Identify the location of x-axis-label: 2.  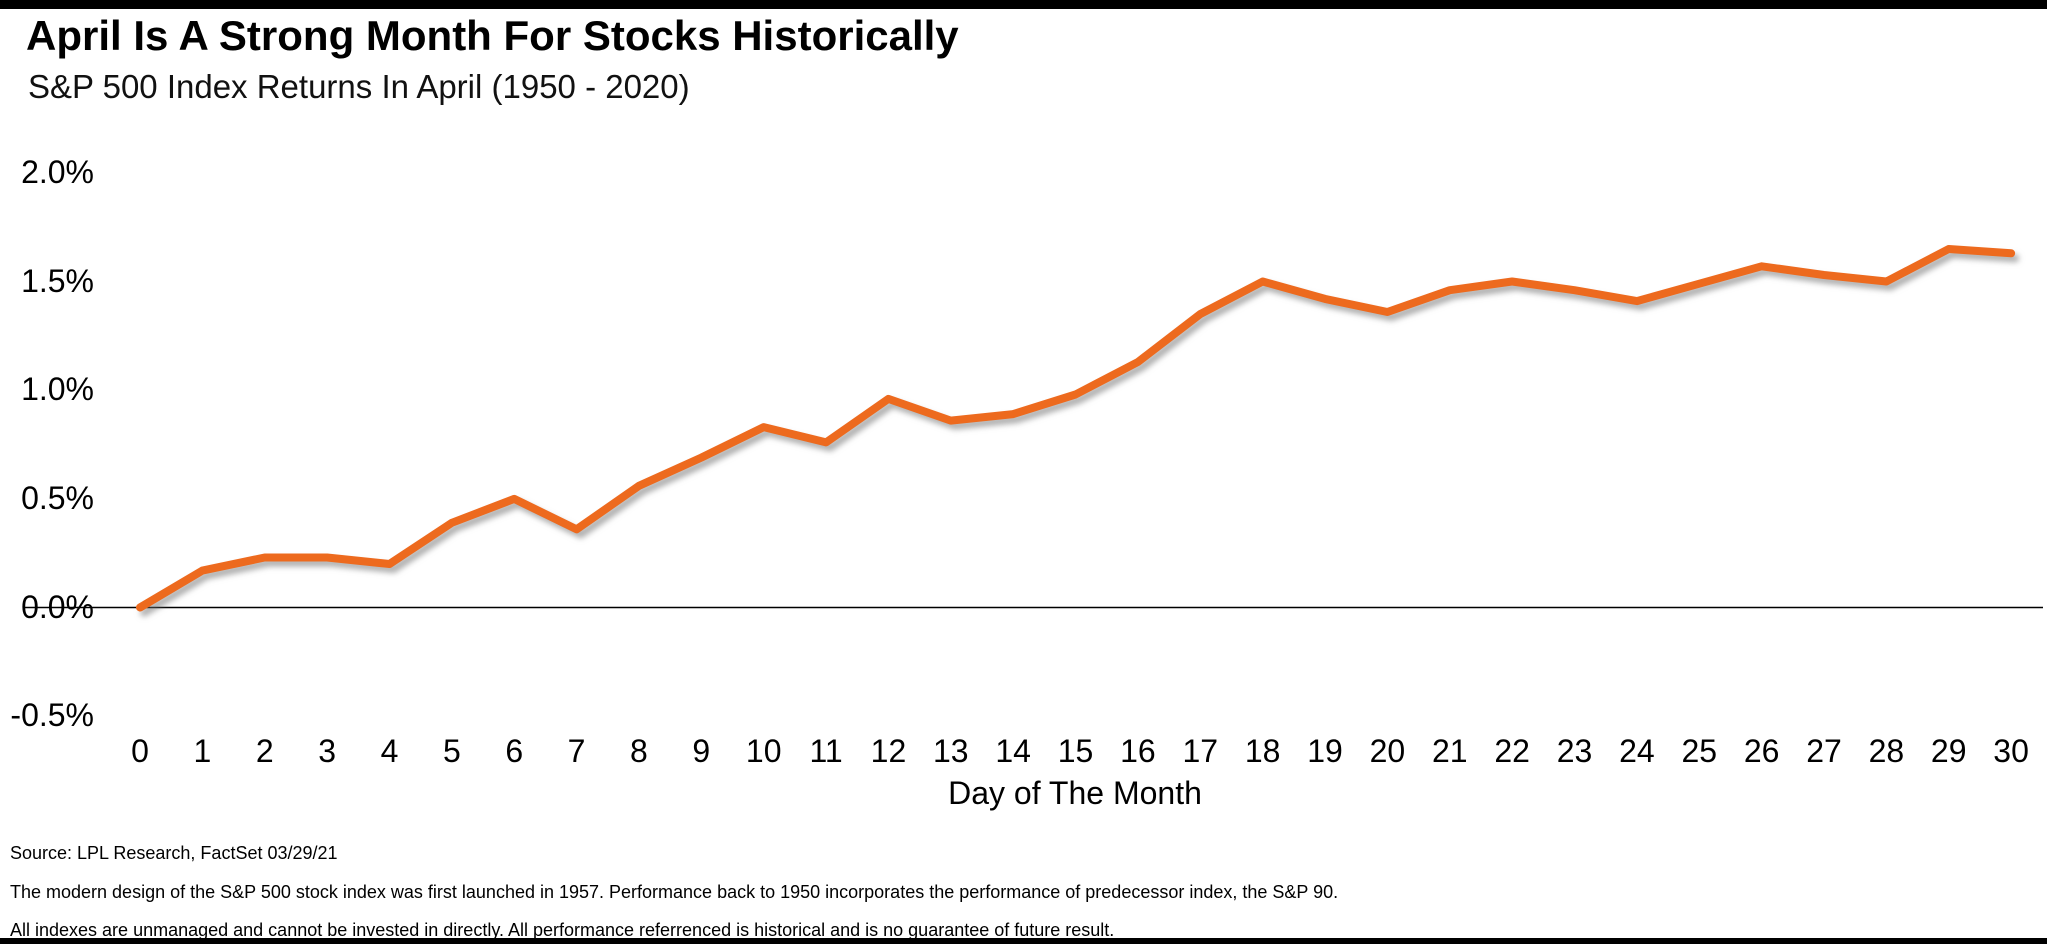
(264, 751).